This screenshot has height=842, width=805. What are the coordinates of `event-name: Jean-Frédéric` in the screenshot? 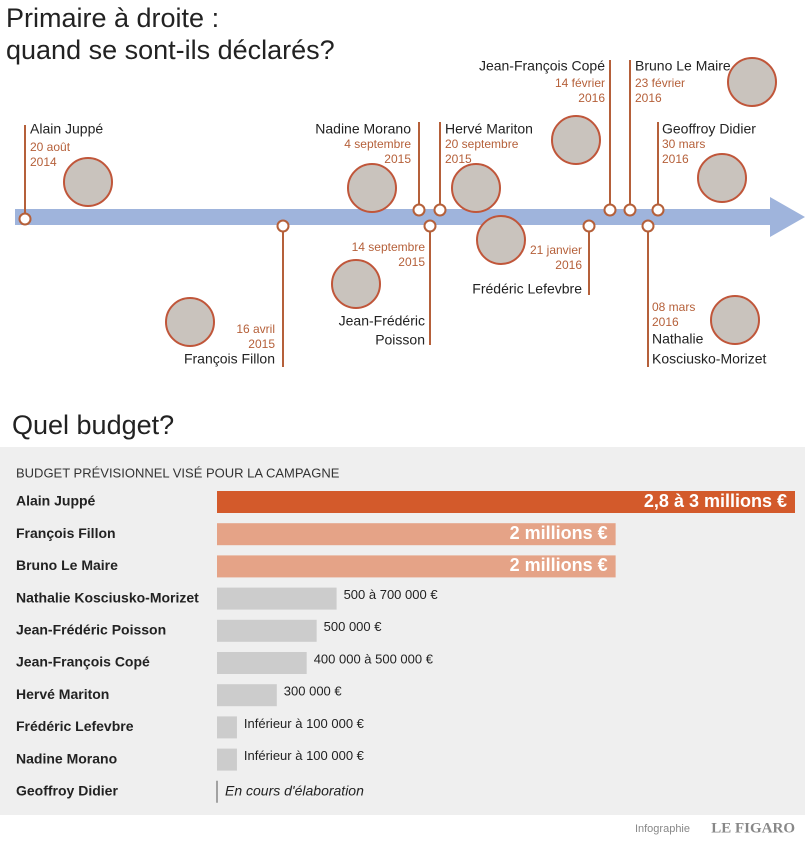 It's located at (382, 321).